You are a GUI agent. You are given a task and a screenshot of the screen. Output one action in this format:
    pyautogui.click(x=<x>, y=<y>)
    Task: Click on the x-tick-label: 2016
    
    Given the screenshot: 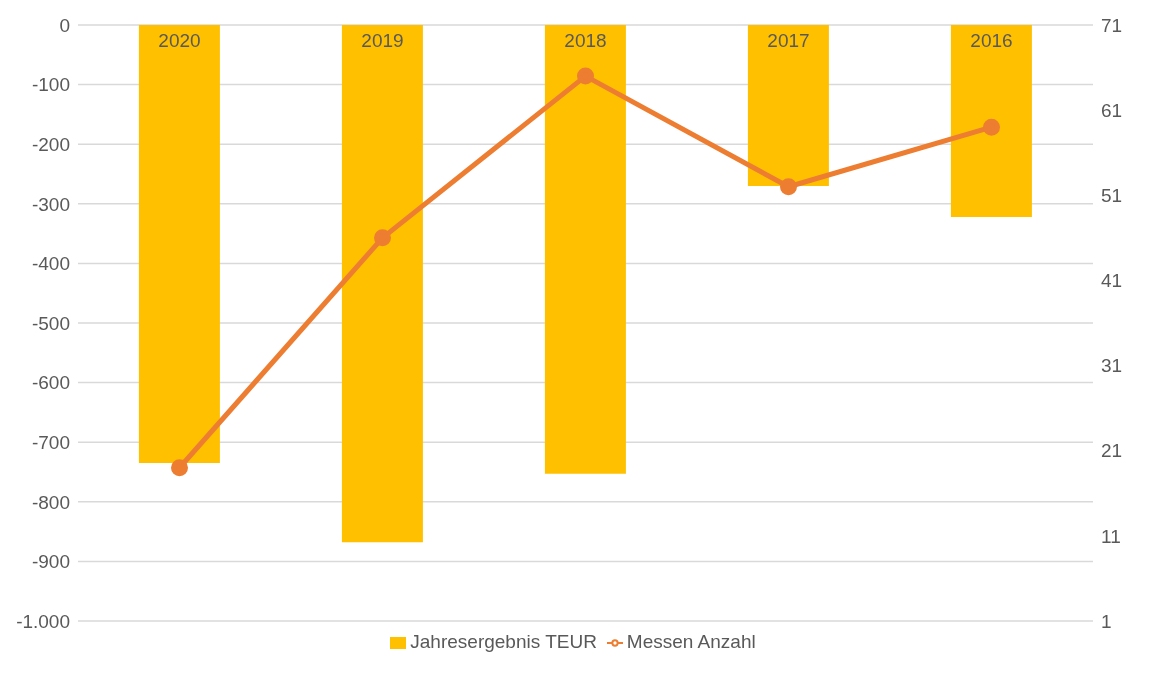 What is the action you would take?
    pyautogui.click(x=991, y=40)
    